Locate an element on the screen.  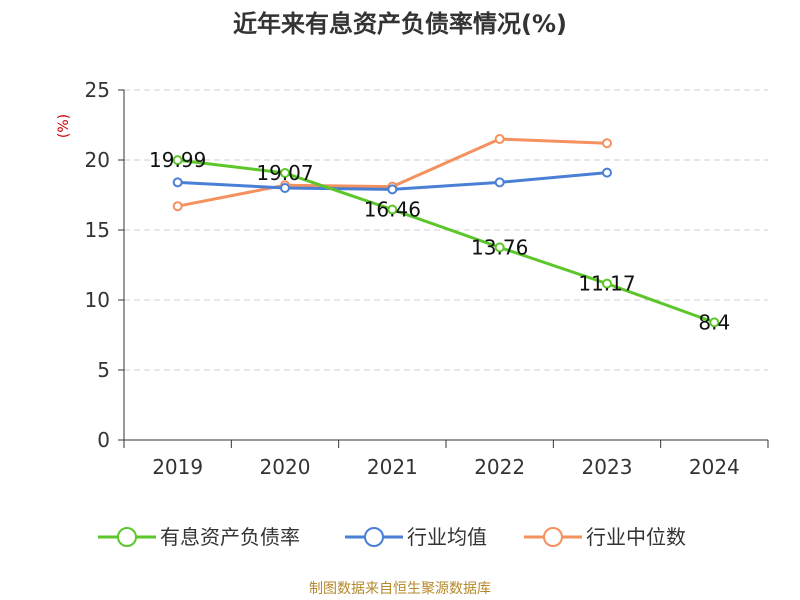
data-label: 8.4 is located at coordinates (714, 322).